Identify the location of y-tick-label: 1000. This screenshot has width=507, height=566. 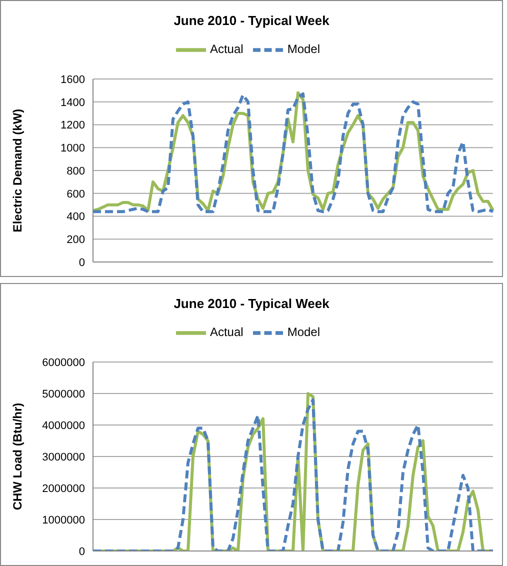
(72, 148).